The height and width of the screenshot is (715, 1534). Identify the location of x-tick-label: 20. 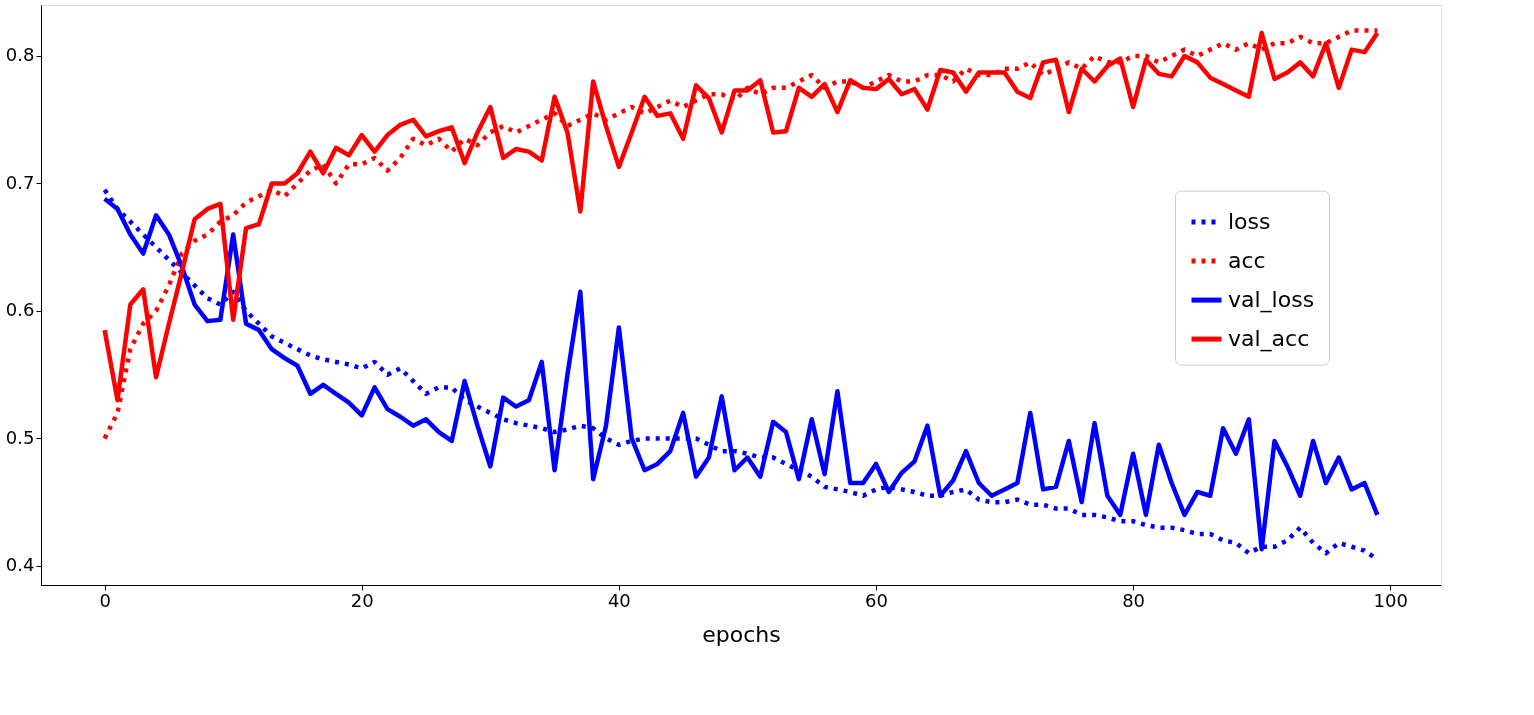
(362, 600).